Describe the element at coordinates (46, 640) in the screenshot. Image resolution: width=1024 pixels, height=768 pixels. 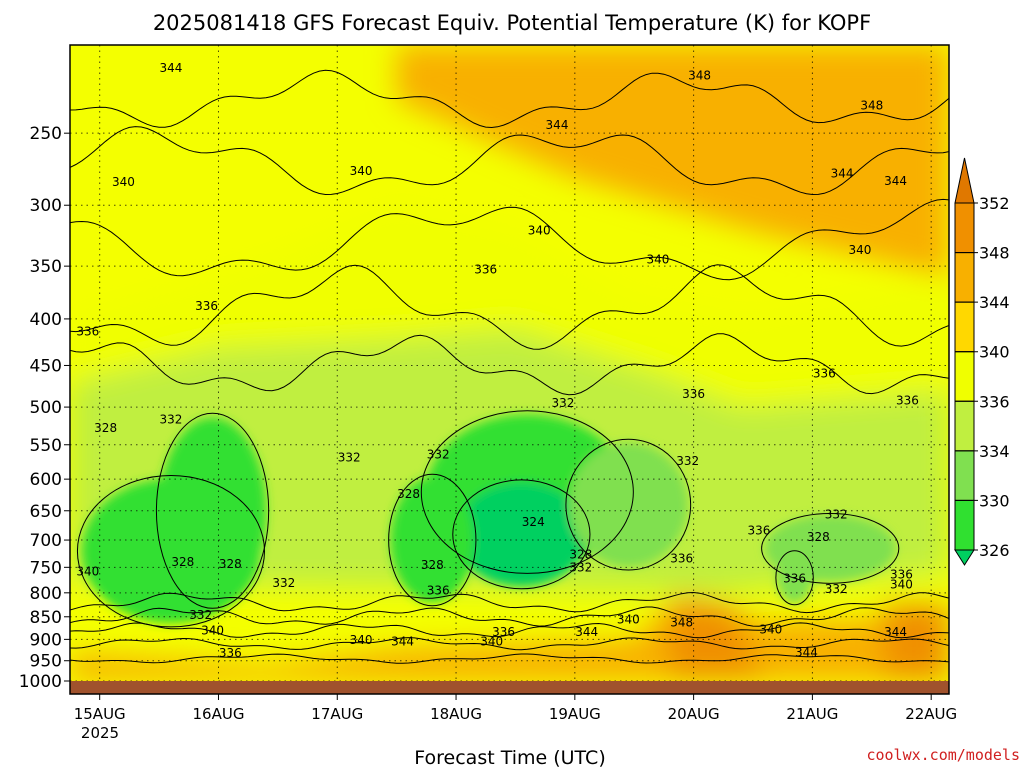
I see `y-tick-label: 900` at that location.